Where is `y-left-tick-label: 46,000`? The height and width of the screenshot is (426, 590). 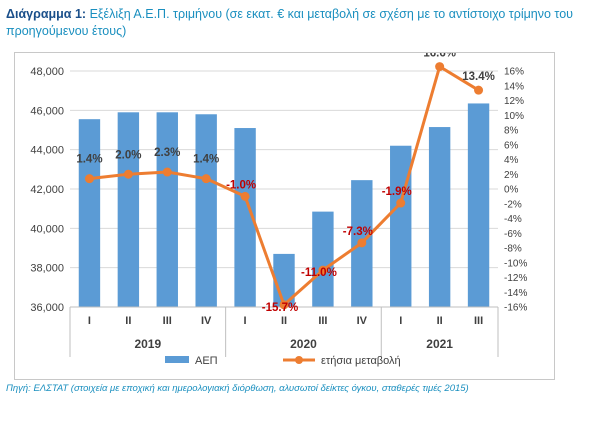
y-left-tick-label: 46,000 is located at coordinates (47, 111).